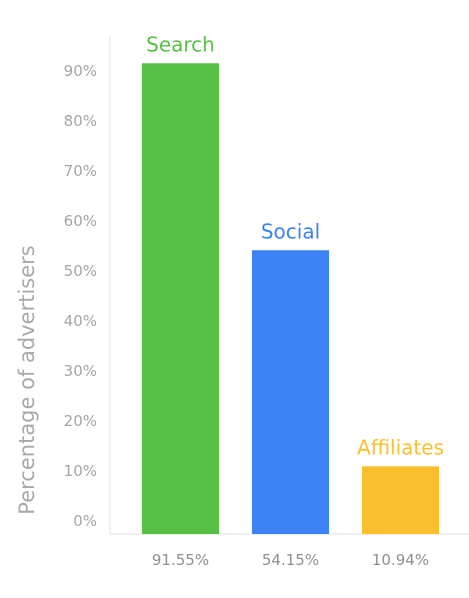 The image size is (469, 598). What do you see at coordinates (180, 560) in the screenshot?
I see `value-label: 91.55%` at bounding box center [180, 560].